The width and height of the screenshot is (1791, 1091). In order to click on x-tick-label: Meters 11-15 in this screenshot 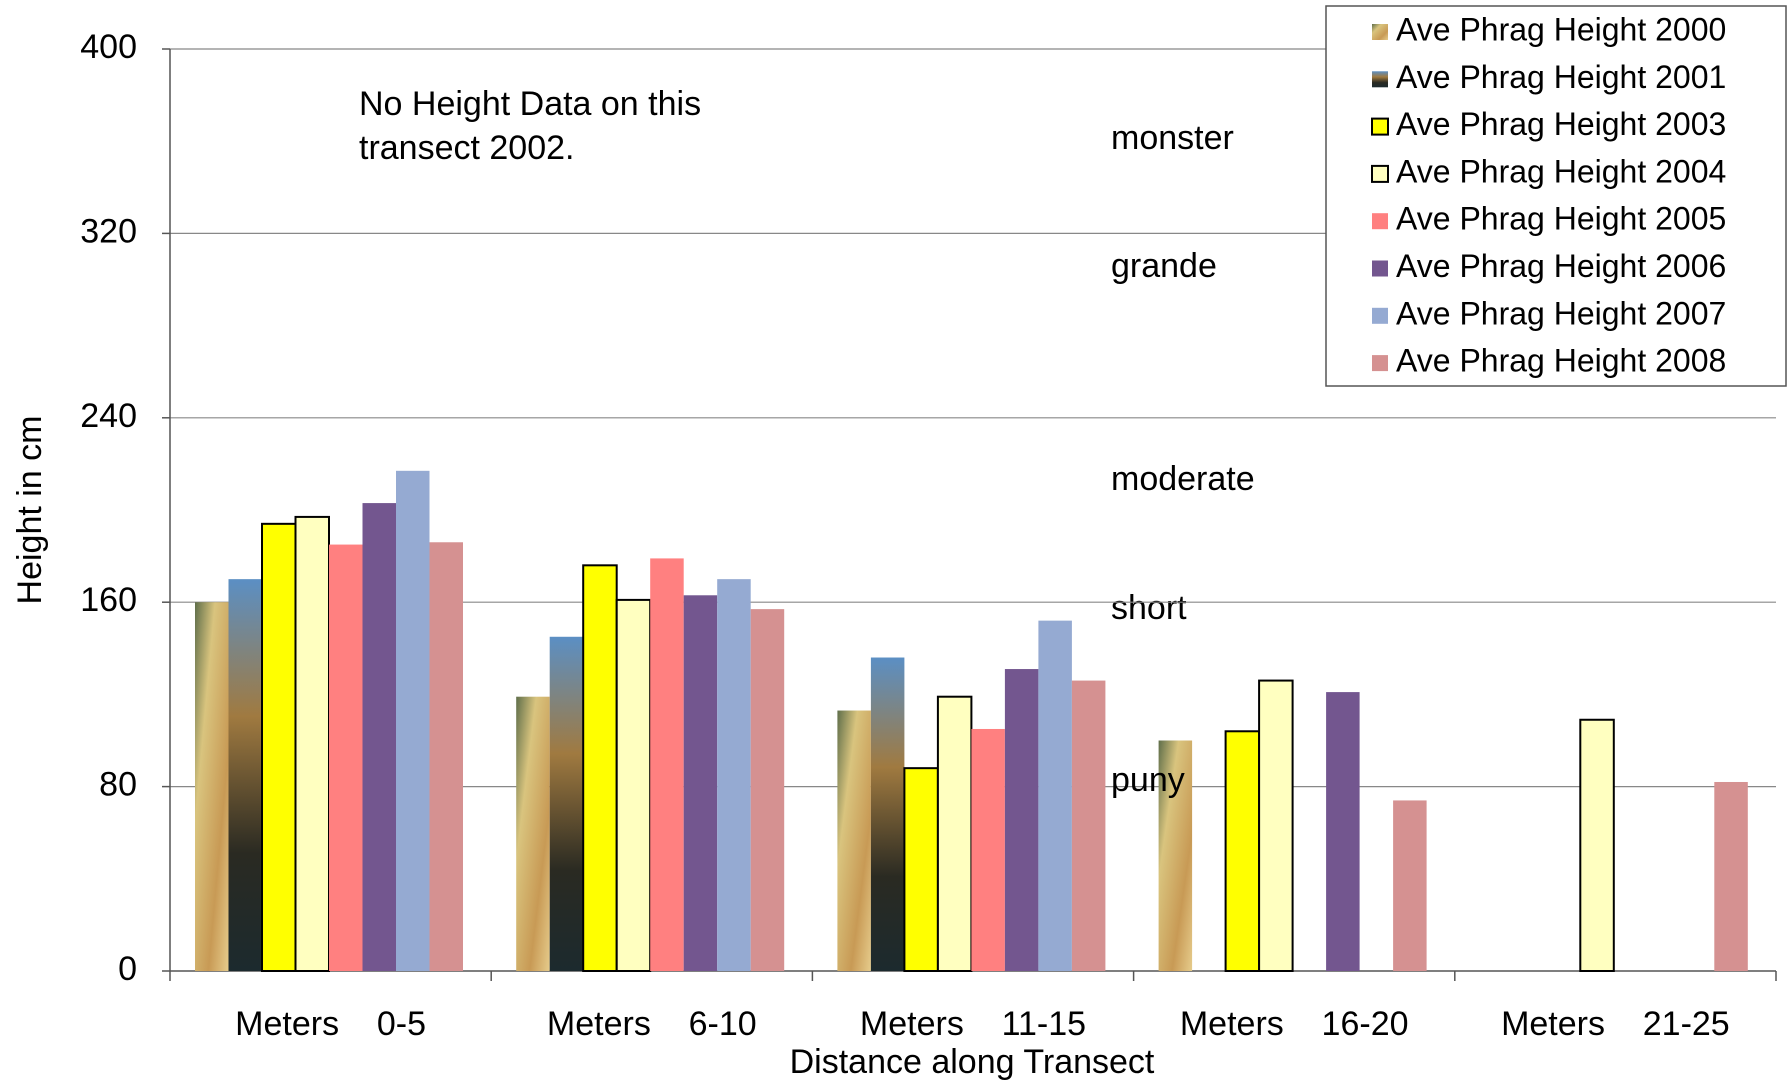, I will do `click(973, 1024)`.